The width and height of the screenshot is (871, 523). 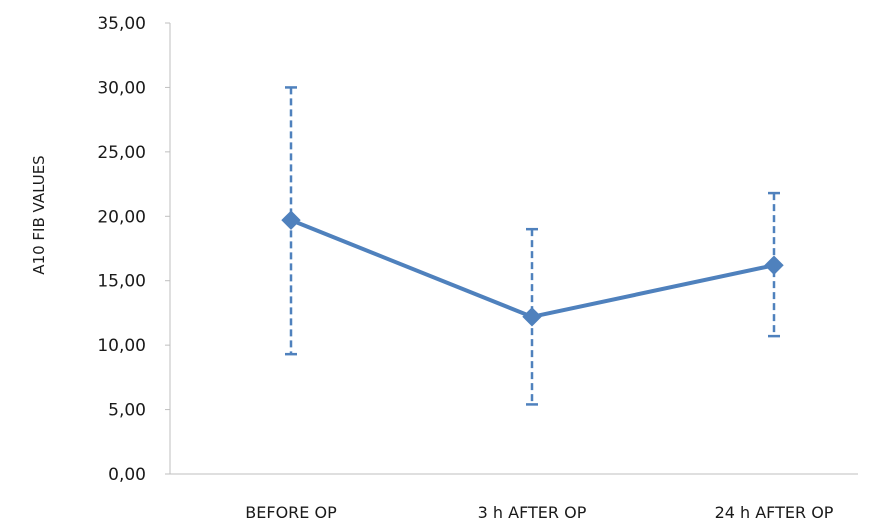 What do you see at coordinates (774, 512) in the screenshot?
I see `x-category-label: 24 h AFTER OP` at bounding box center [774, 512].